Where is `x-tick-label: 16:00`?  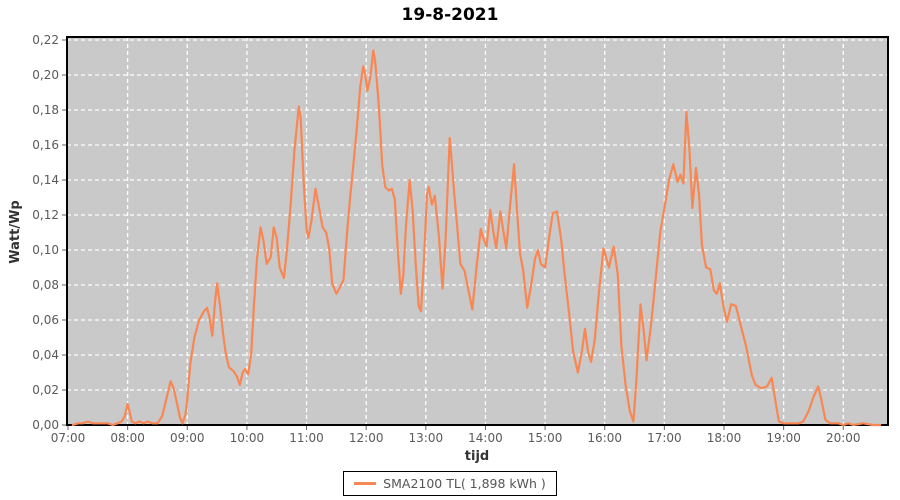
x-tick-label: 16:00 is located at coordinates (604, 438).